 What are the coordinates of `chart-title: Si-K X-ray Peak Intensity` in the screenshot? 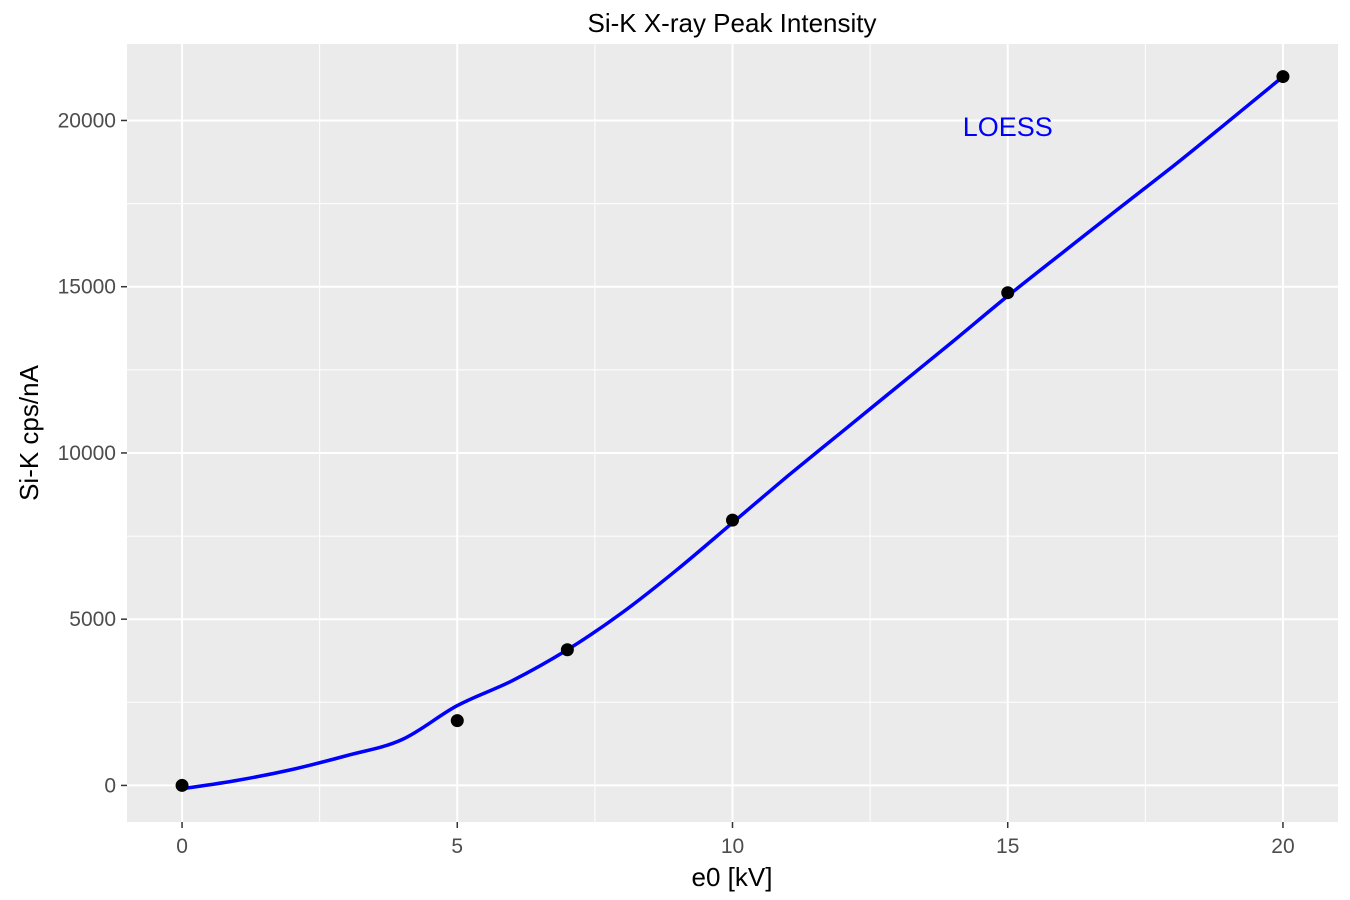 It's located at (732, 23).